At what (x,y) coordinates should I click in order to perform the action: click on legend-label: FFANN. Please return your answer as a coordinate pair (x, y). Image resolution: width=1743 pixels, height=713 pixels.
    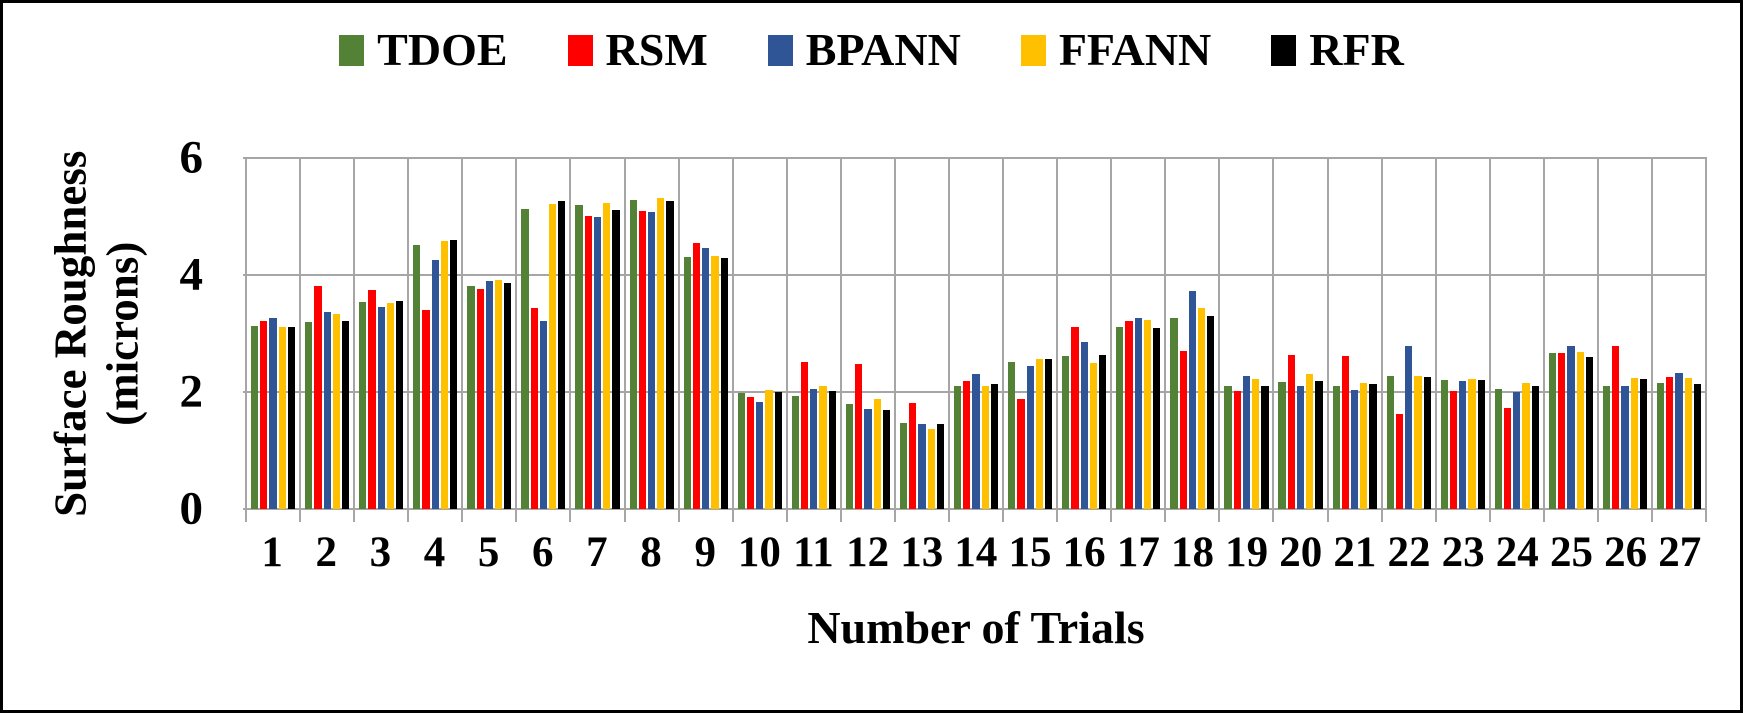
    Looking at the image, I should click on (1135, 49).